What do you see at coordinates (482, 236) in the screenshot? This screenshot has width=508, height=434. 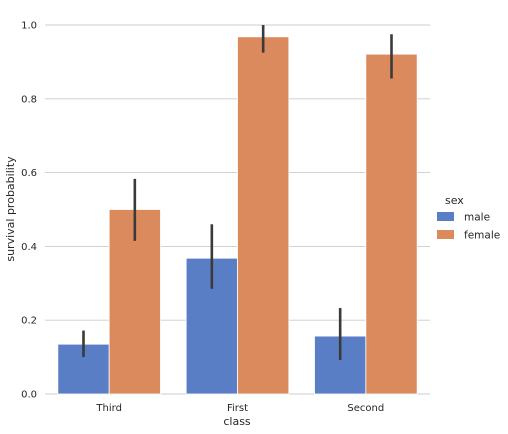 I see `legend-label-female: female` at bounding box center [482, 236].